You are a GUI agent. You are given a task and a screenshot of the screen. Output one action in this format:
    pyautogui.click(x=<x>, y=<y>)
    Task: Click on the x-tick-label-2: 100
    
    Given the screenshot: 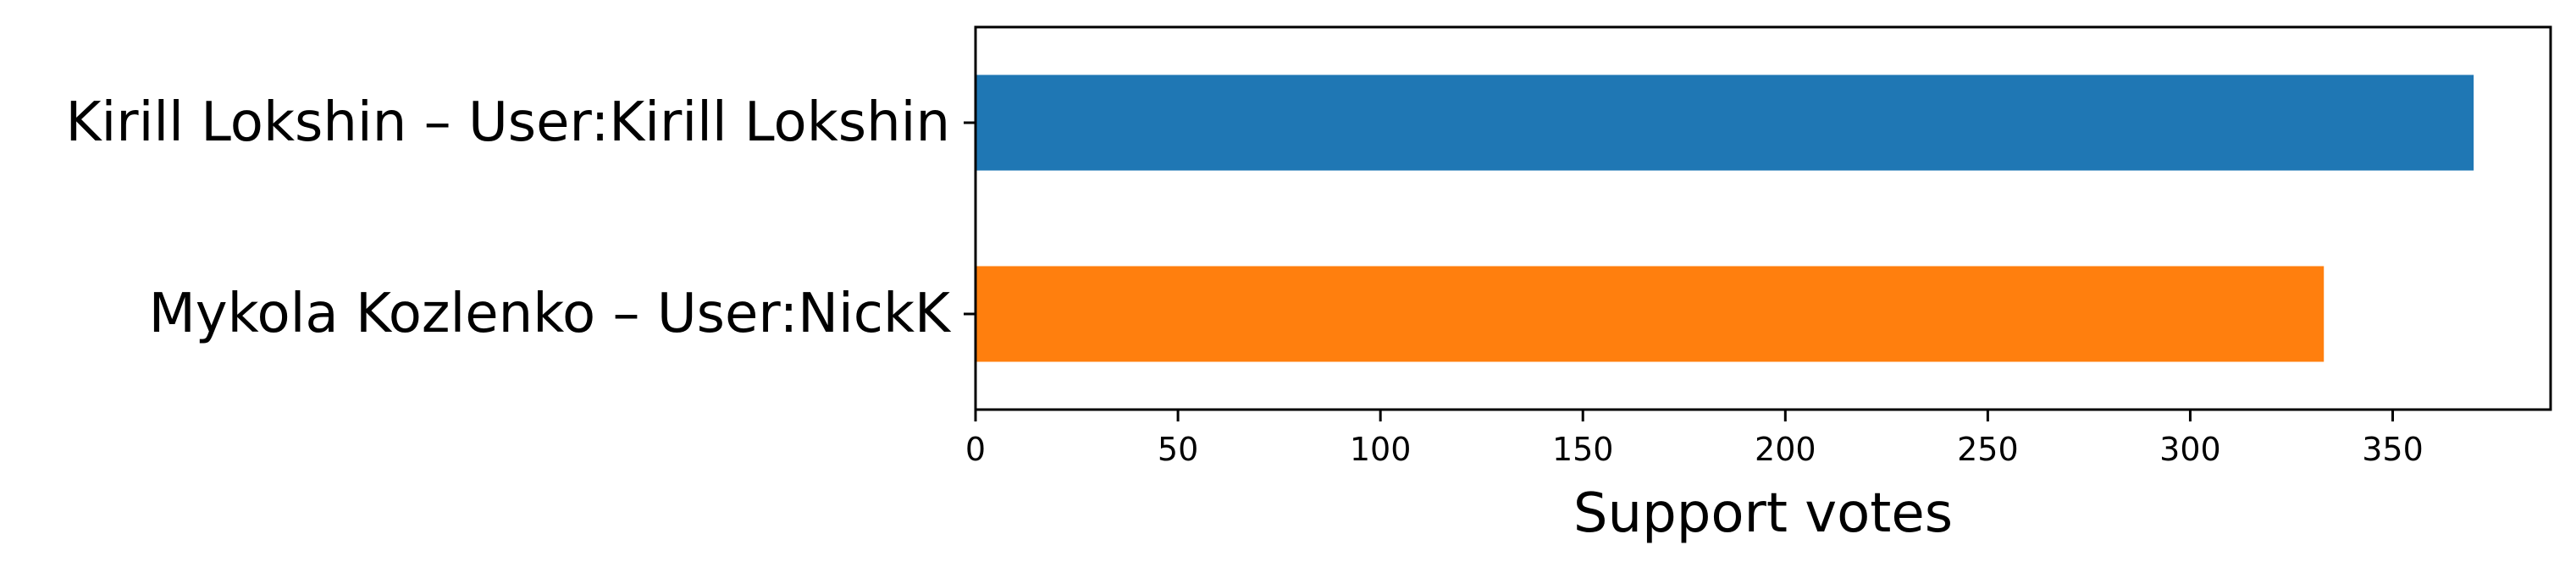 What is the action you would take?
    pyautogui.click(x=1381, y=449)
    